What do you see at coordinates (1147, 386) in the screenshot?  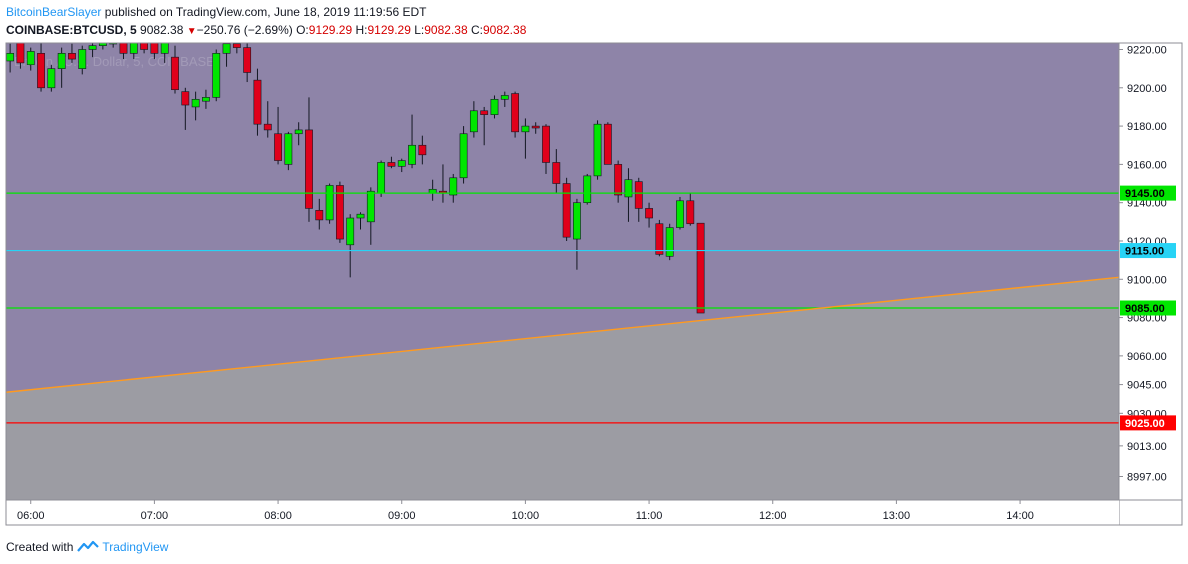 I see `price-tick-label: 9045.00` at bounding box center [1147, 386].